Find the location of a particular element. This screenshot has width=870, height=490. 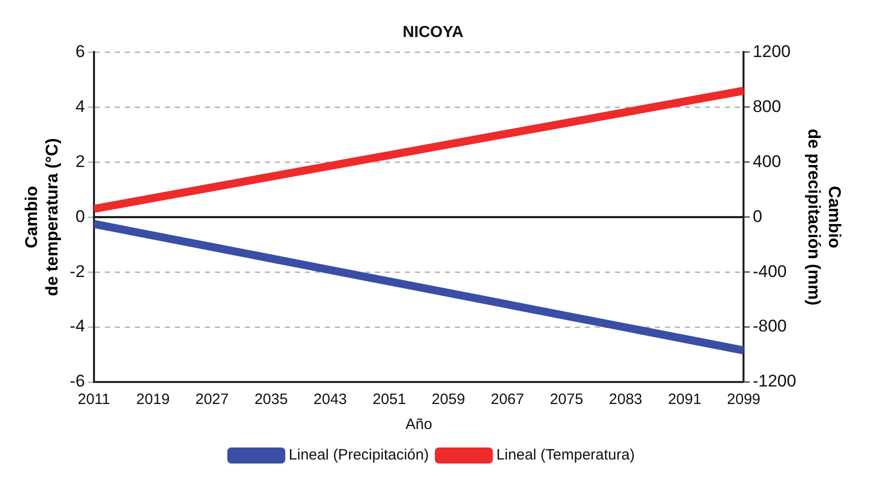

x-tick-label: 2083 is located at coordinates (625, 399).